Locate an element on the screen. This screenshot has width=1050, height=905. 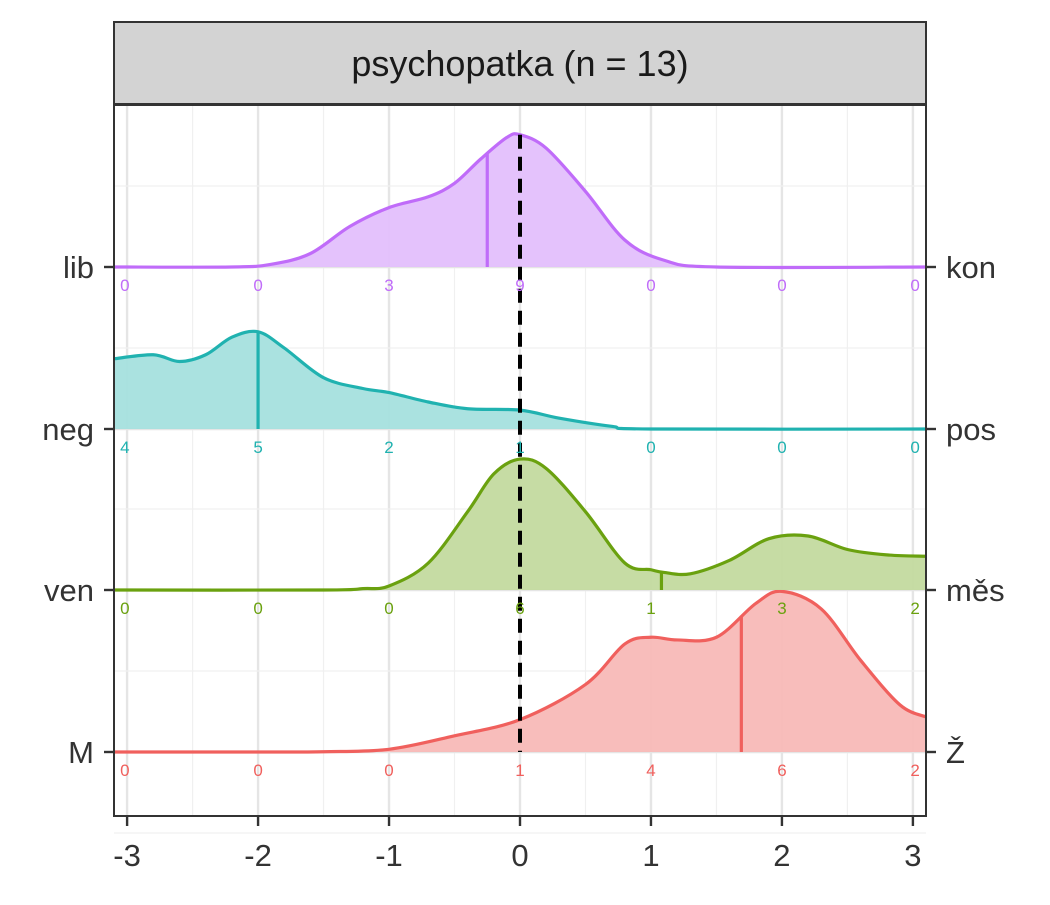
facet-strip-background is located at coordinates (520, 63).